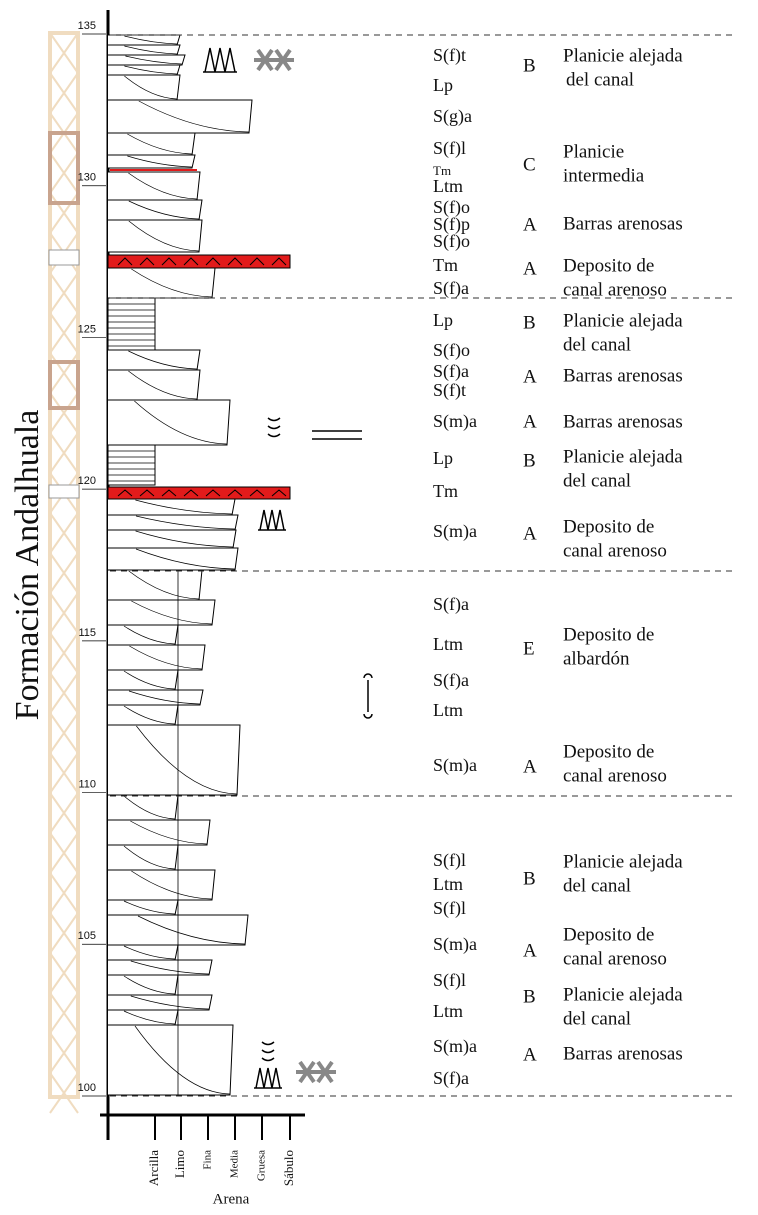  Describe the element at coordinates (288, 1168) in the screenshot. I see `grain-size-label: Sábulo` at that location.